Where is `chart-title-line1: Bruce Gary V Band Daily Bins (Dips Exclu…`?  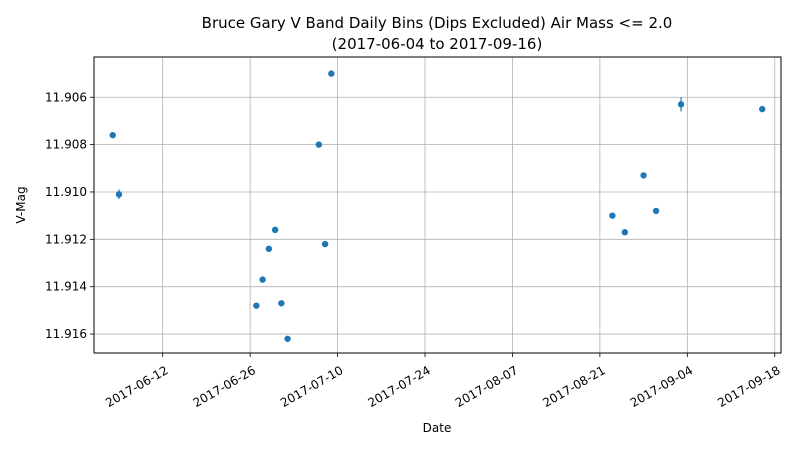 chart-title-line1: Bruce Gary V Band Daily Bins (Dips Exclu… is located at coordinates (437, 23).